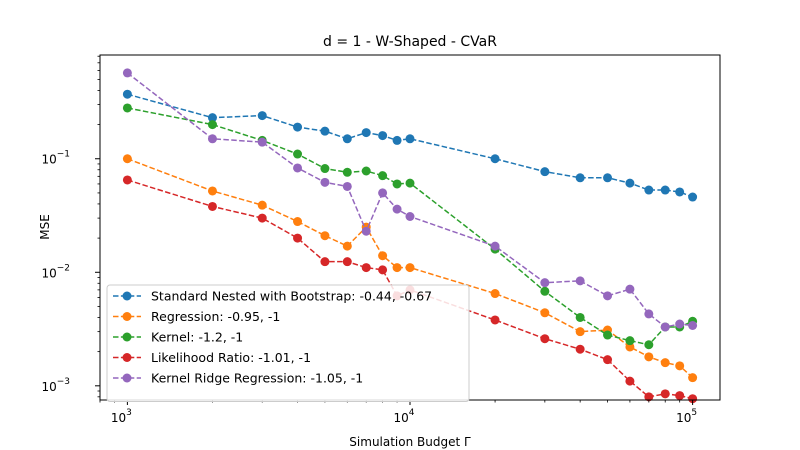  I want to click on legend-label: Kernel Ridge Regression: -1.05, -1, so click(257, 378).